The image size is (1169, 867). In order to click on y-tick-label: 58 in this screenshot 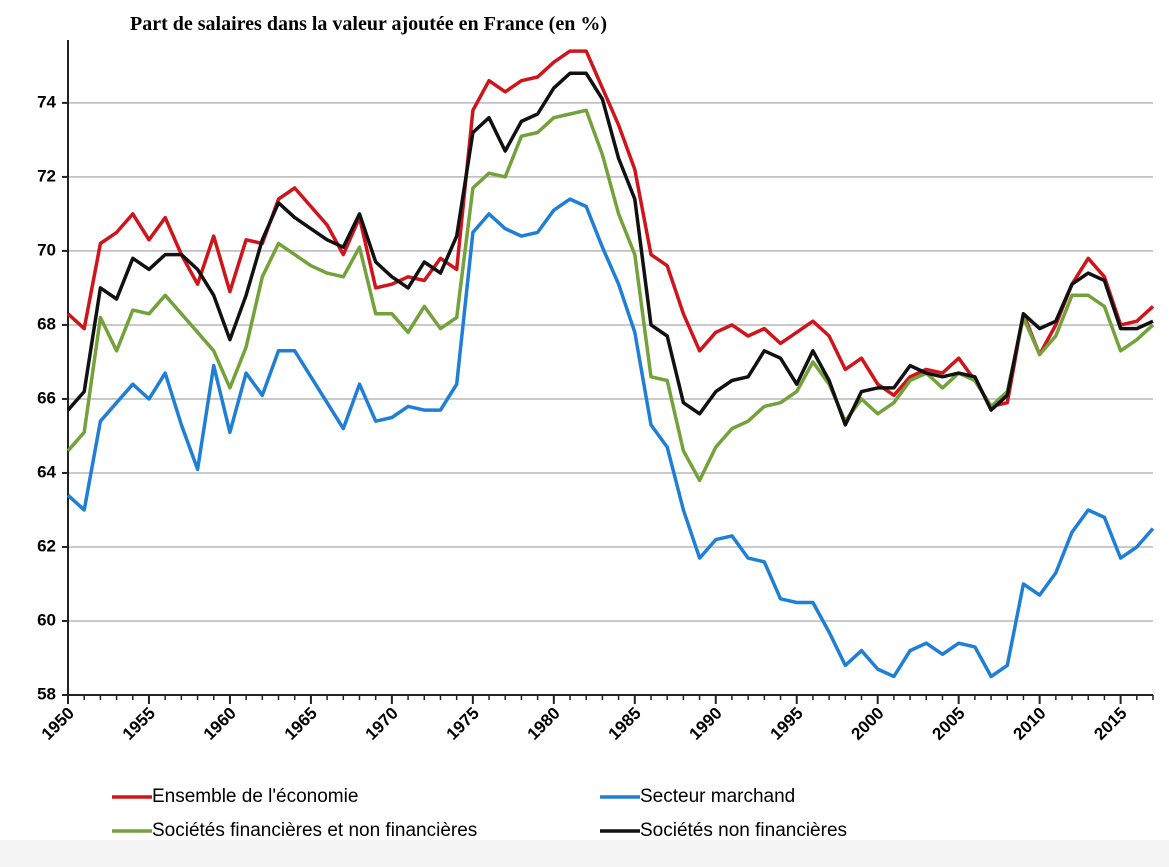, I will do `click(46, 693)`.